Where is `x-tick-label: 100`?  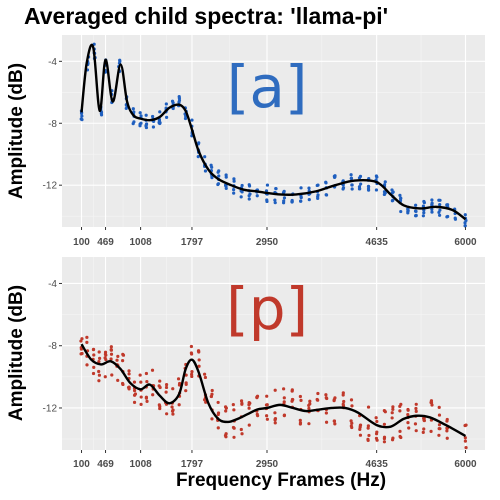
x-tick-label: 100 is located at coordinates (81, 242).